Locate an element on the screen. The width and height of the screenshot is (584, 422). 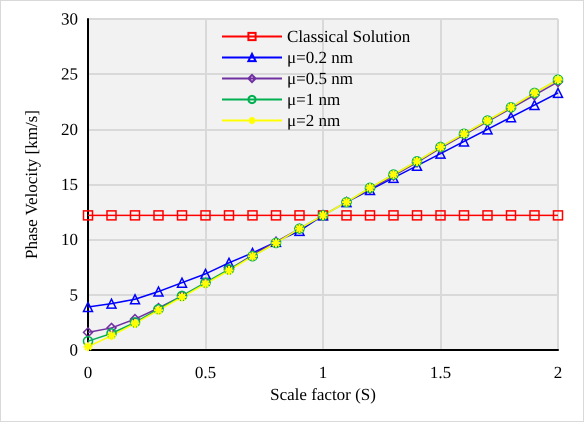
legend-label: Classical Solution is located at coordinates (349, 36).